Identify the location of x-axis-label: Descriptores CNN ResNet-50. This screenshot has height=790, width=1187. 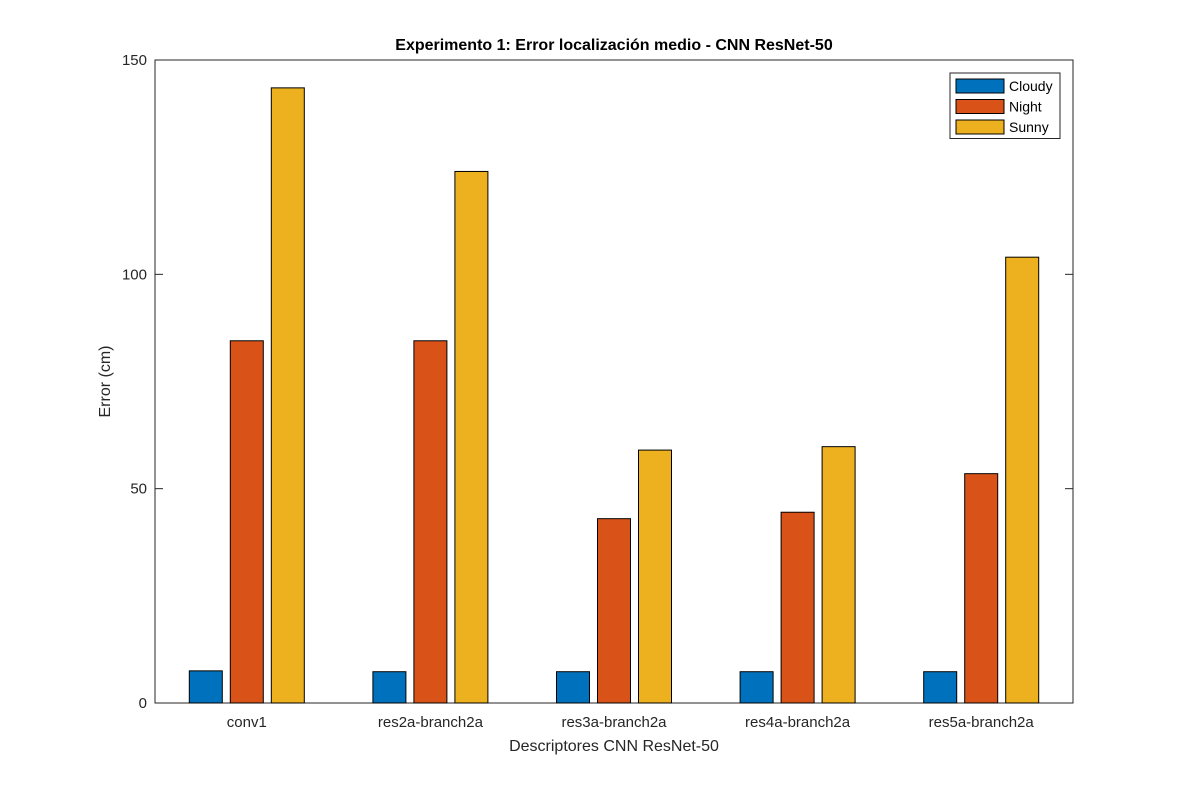
(614, 746).